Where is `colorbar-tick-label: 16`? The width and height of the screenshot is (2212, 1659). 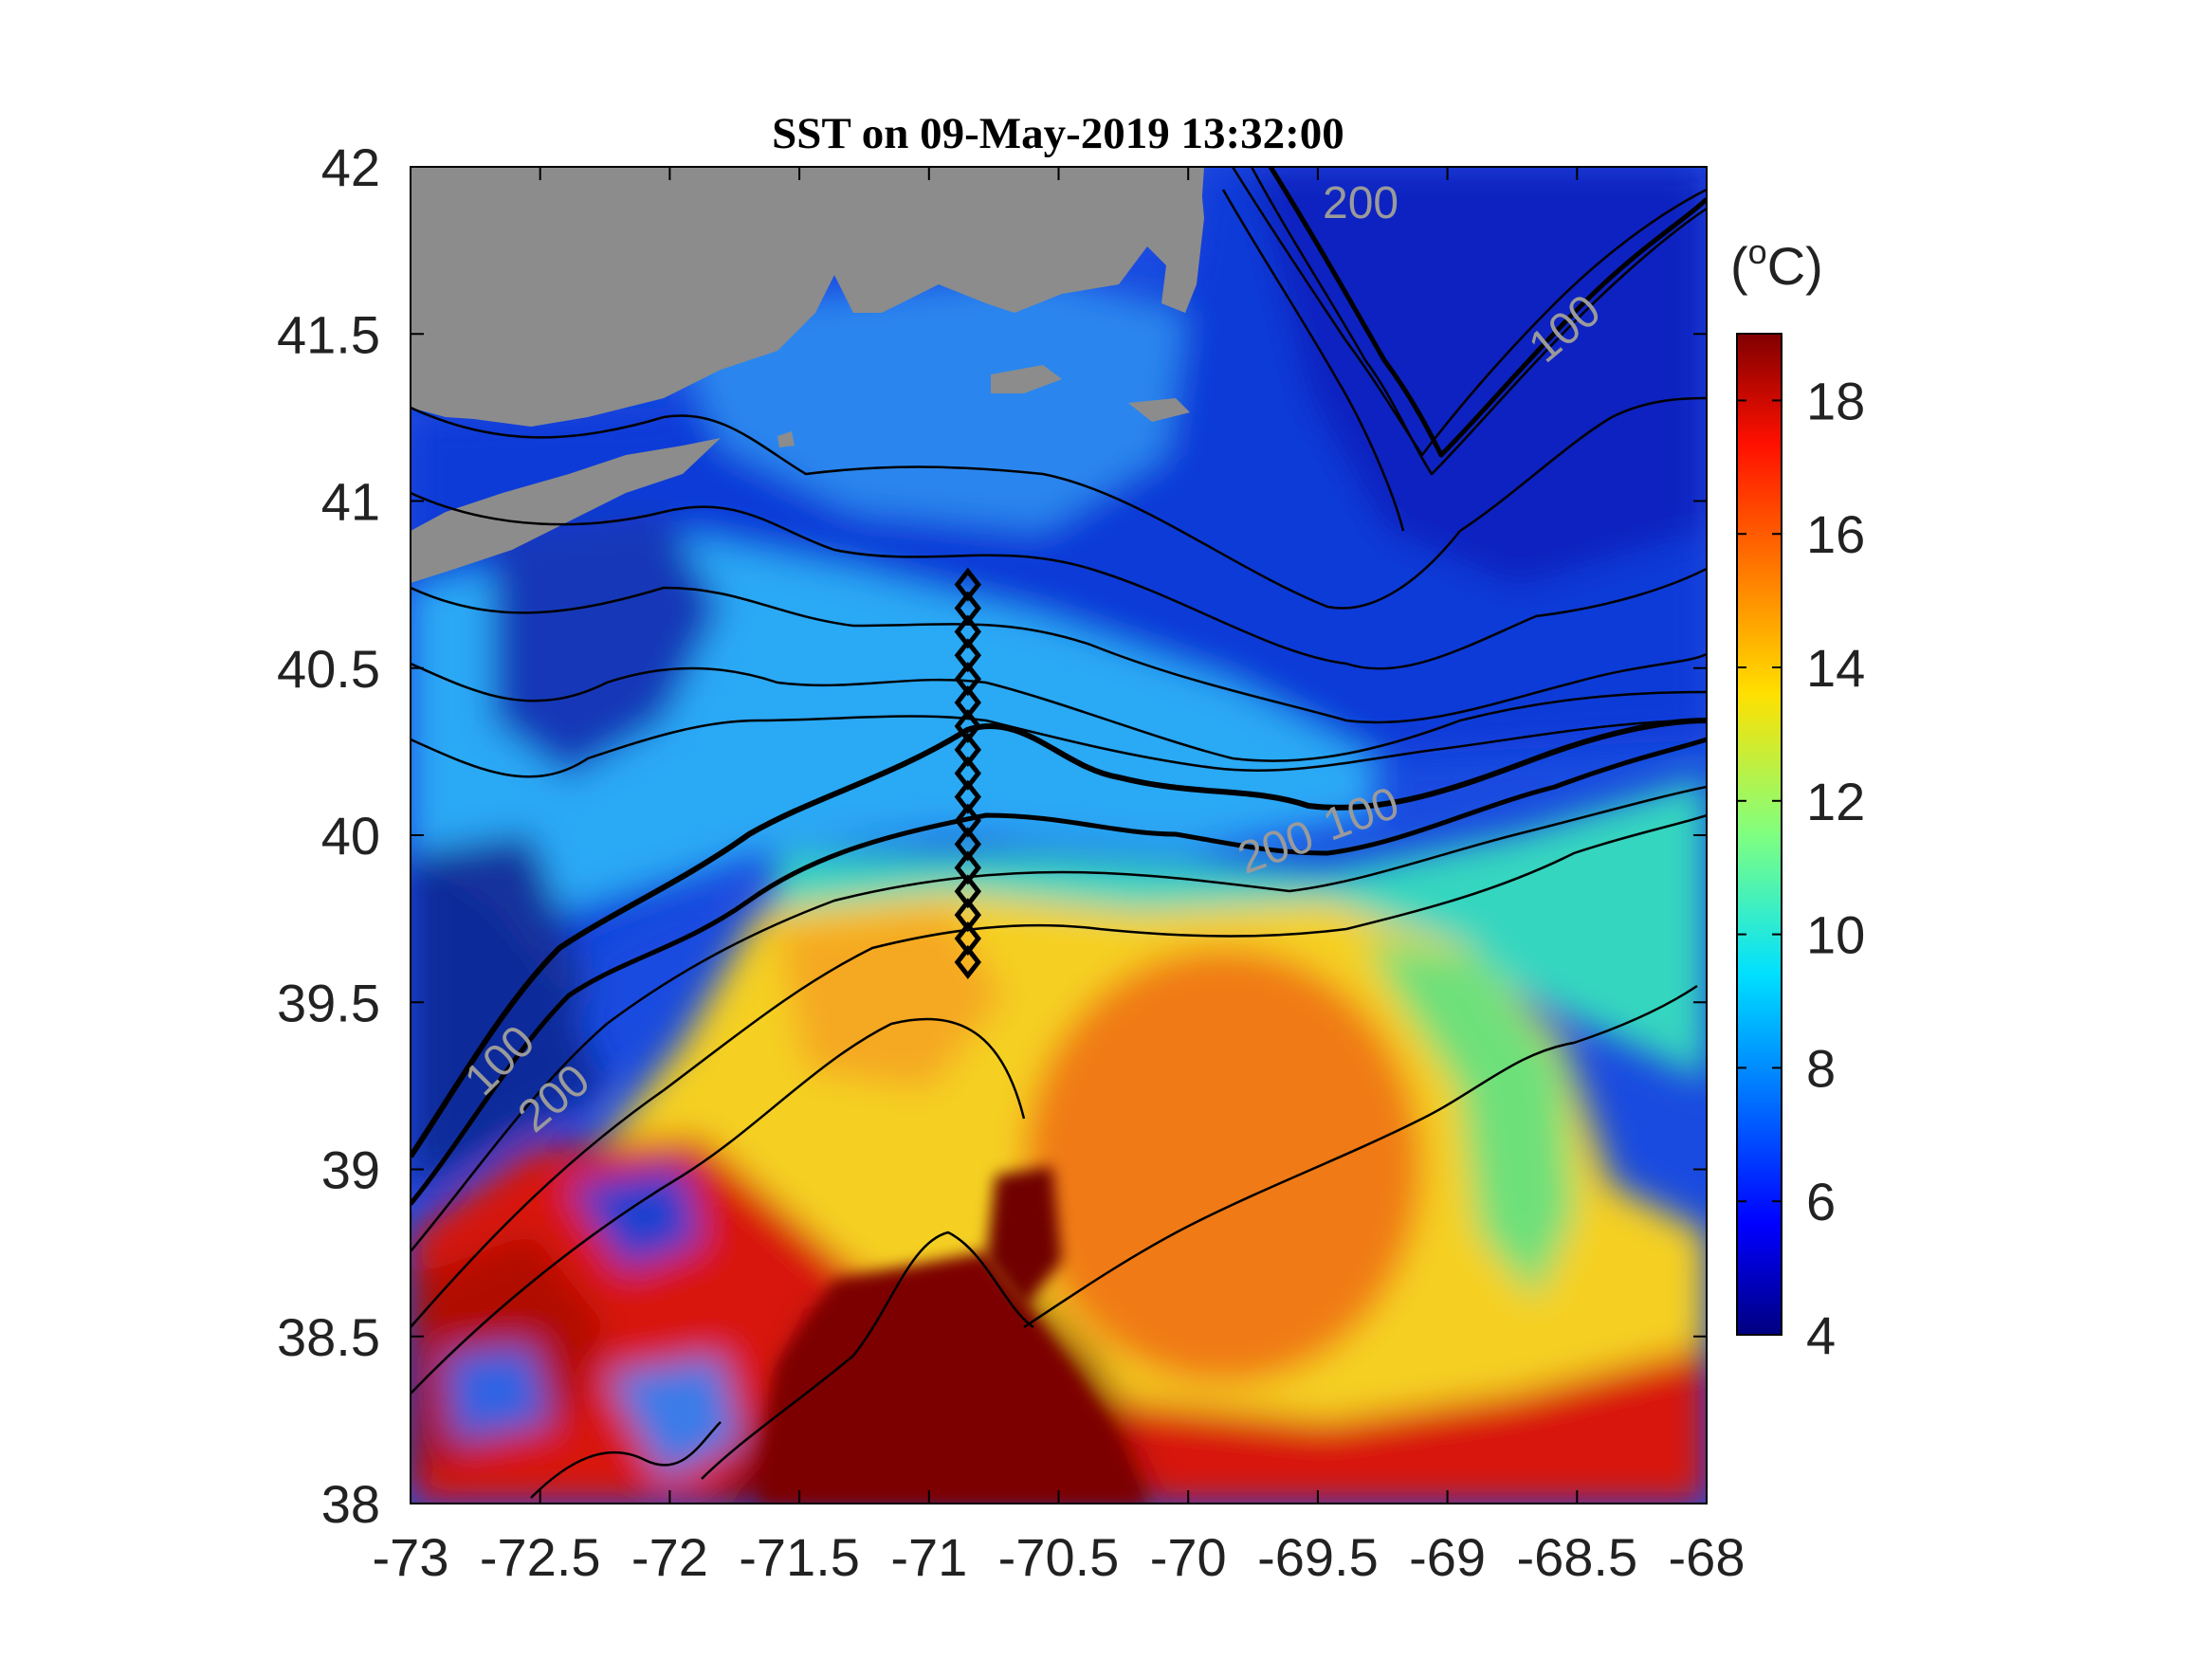
colorbar-tick-label: 16 is located at coordinates (1835, 534).